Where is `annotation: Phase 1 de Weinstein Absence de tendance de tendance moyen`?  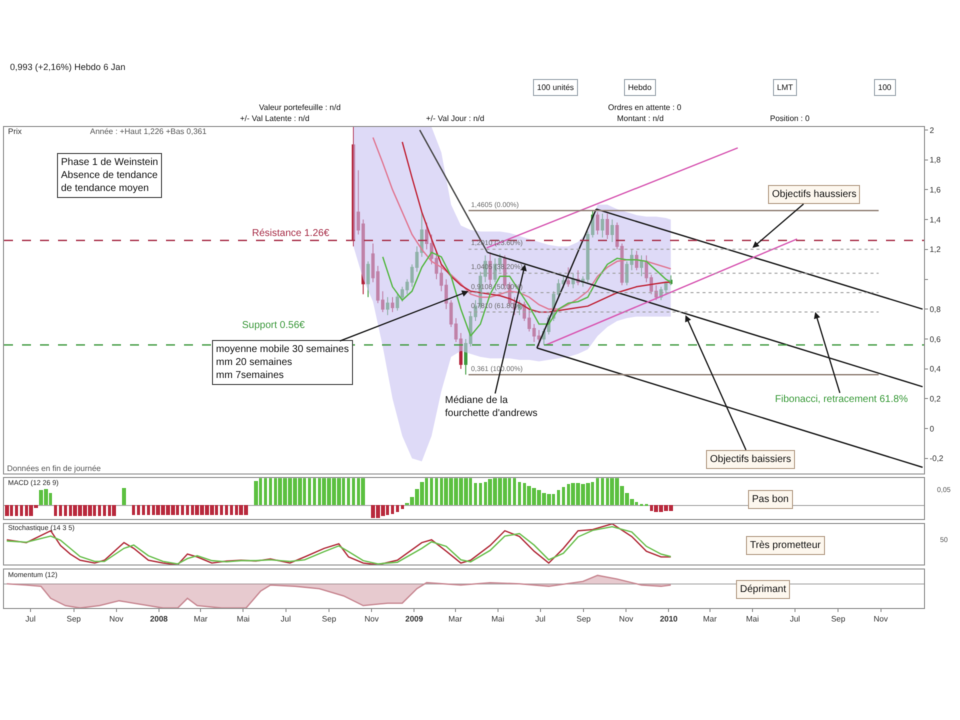 annotation: Phase 1 de Weinstein Absence de tendance de tendance moyen is located at coordinates (109, 175).